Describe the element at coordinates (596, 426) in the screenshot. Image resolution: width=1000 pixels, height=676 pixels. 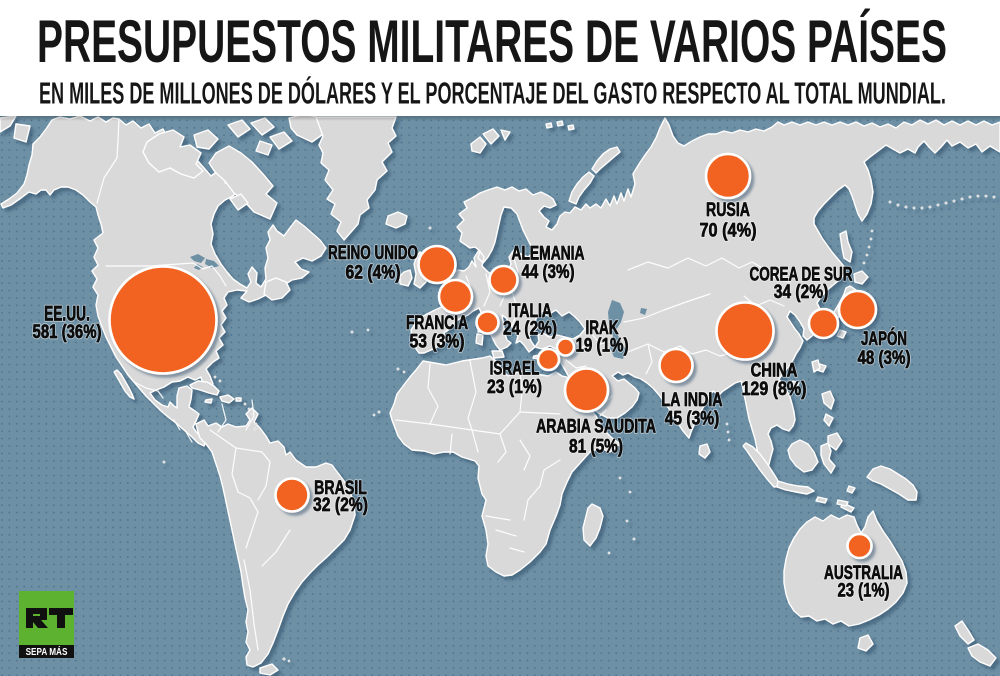
I see `svg-text: ARABIA SAUDITA` at that location.